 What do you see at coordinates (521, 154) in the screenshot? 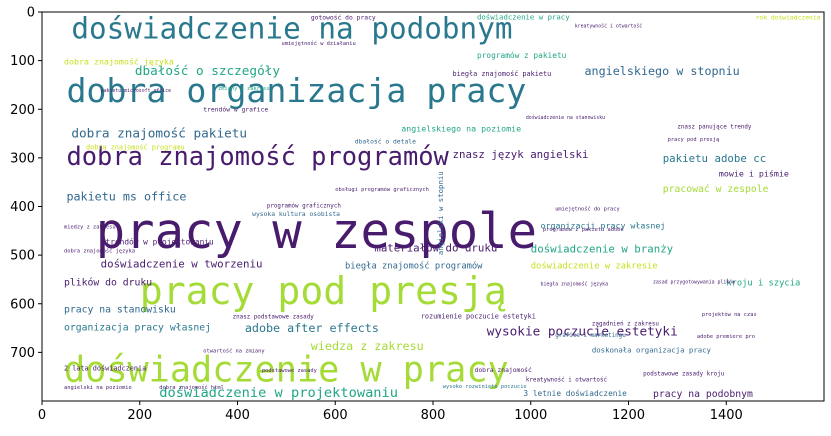
I see `word-9: znasz język angielski` at bounding box center [521, 154].